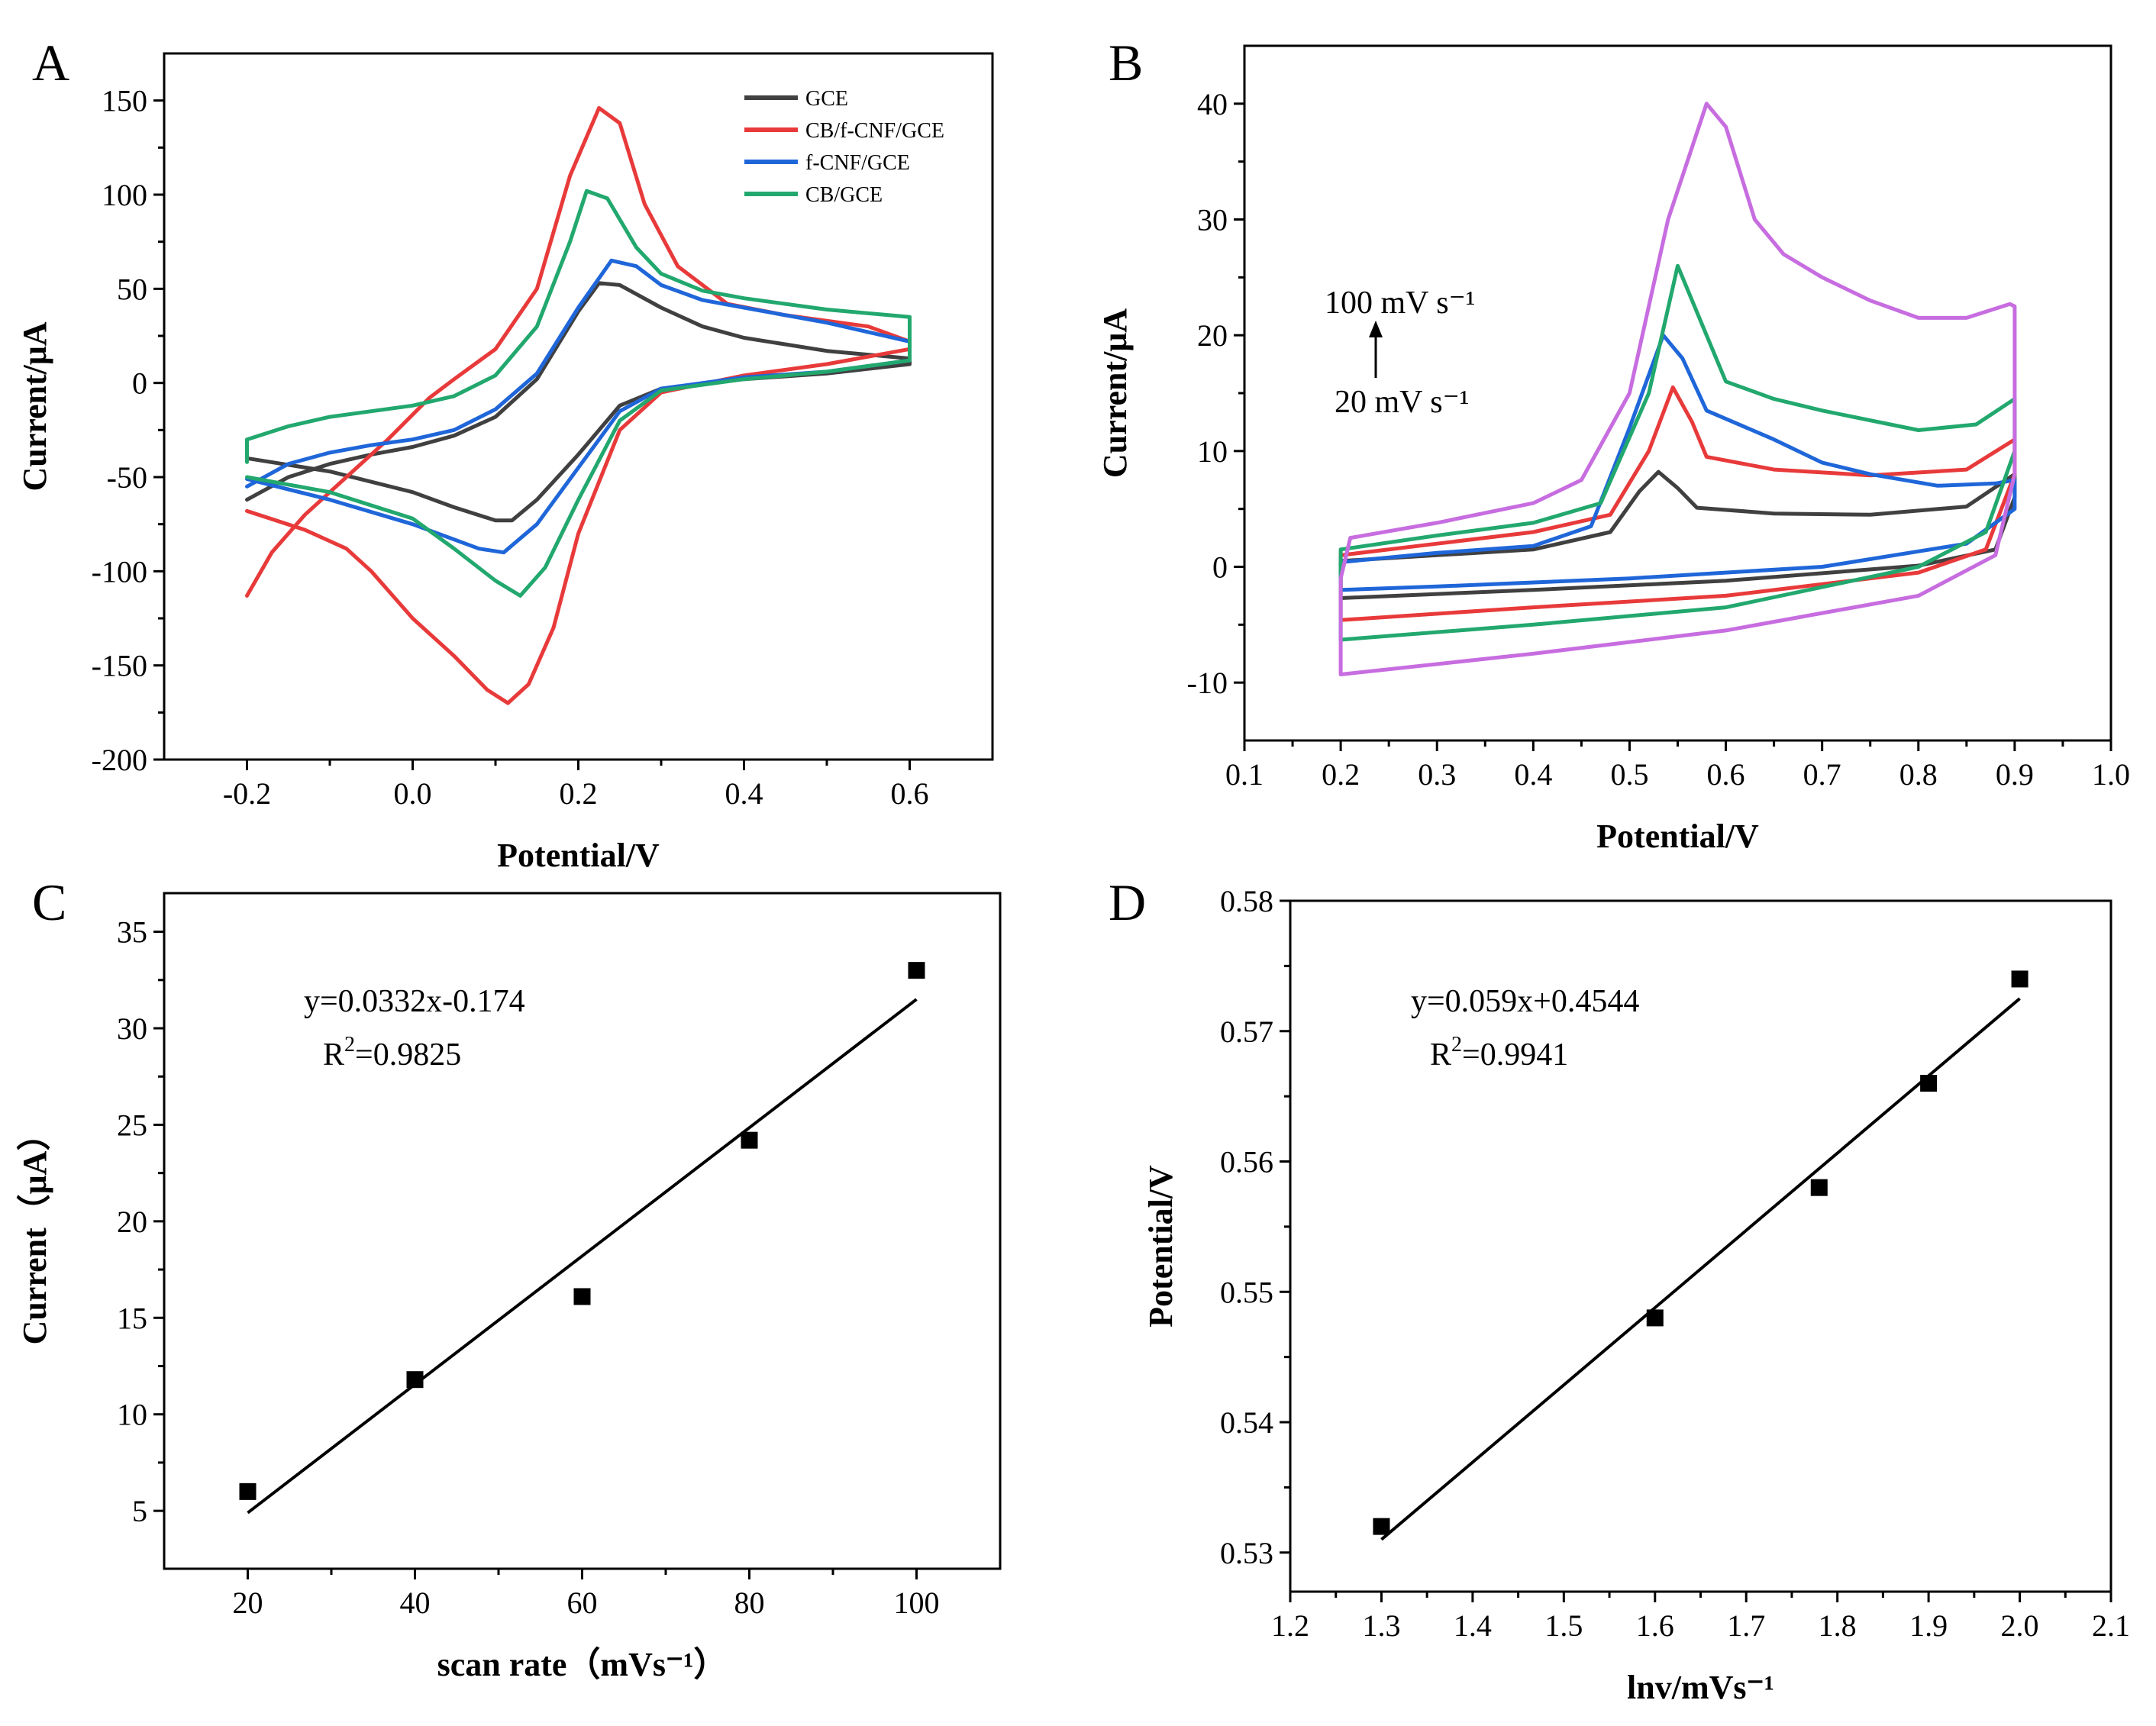  What do you see at coordinates (124, 101) in the screenshot?
I see `y-tick-label-a: 150` at bounding box center [124, 101].